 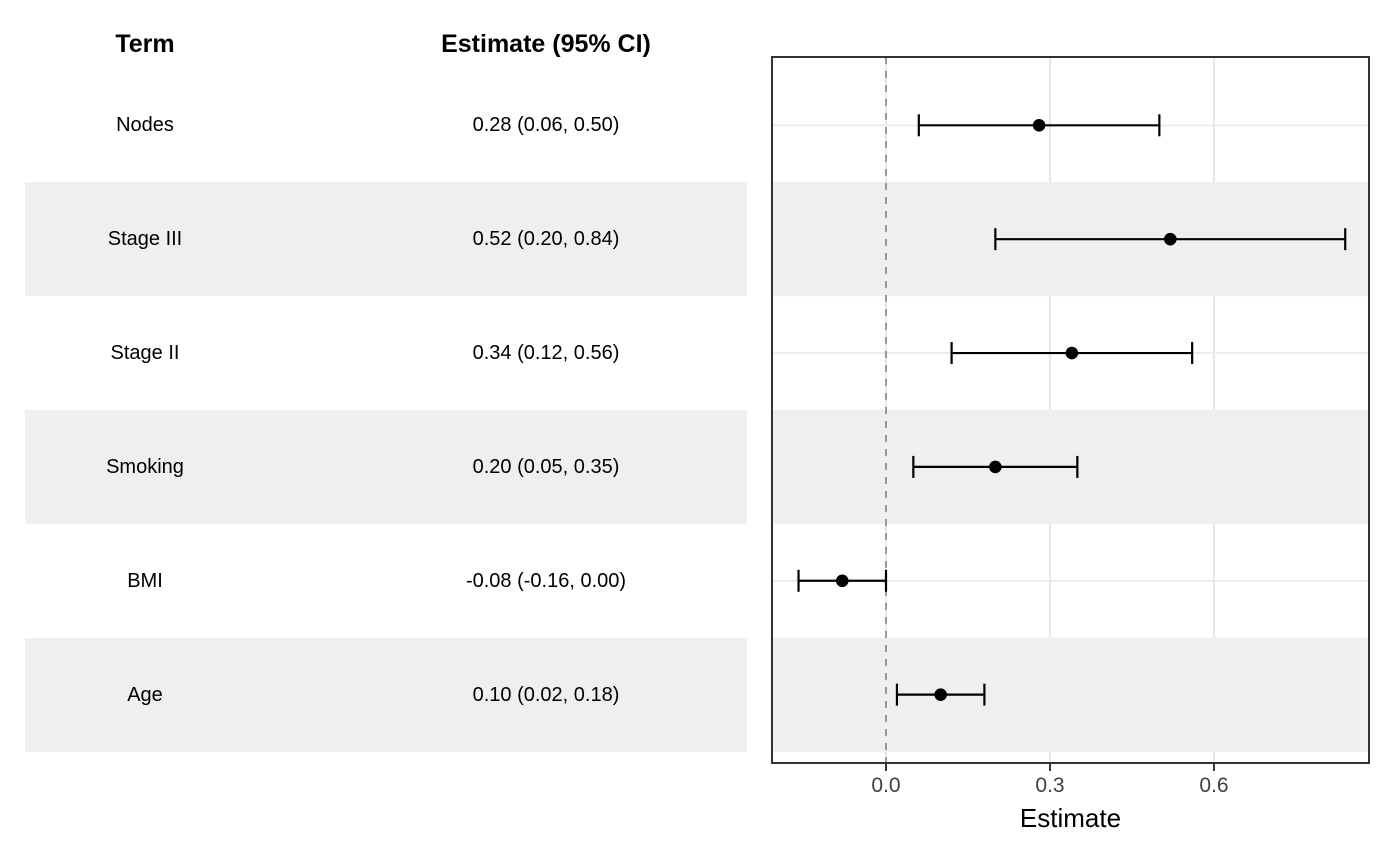 What do you see at coordinates (145, 353) in the screenshot?
I see `term-label: Stage II` at bounding box center [145, 353].